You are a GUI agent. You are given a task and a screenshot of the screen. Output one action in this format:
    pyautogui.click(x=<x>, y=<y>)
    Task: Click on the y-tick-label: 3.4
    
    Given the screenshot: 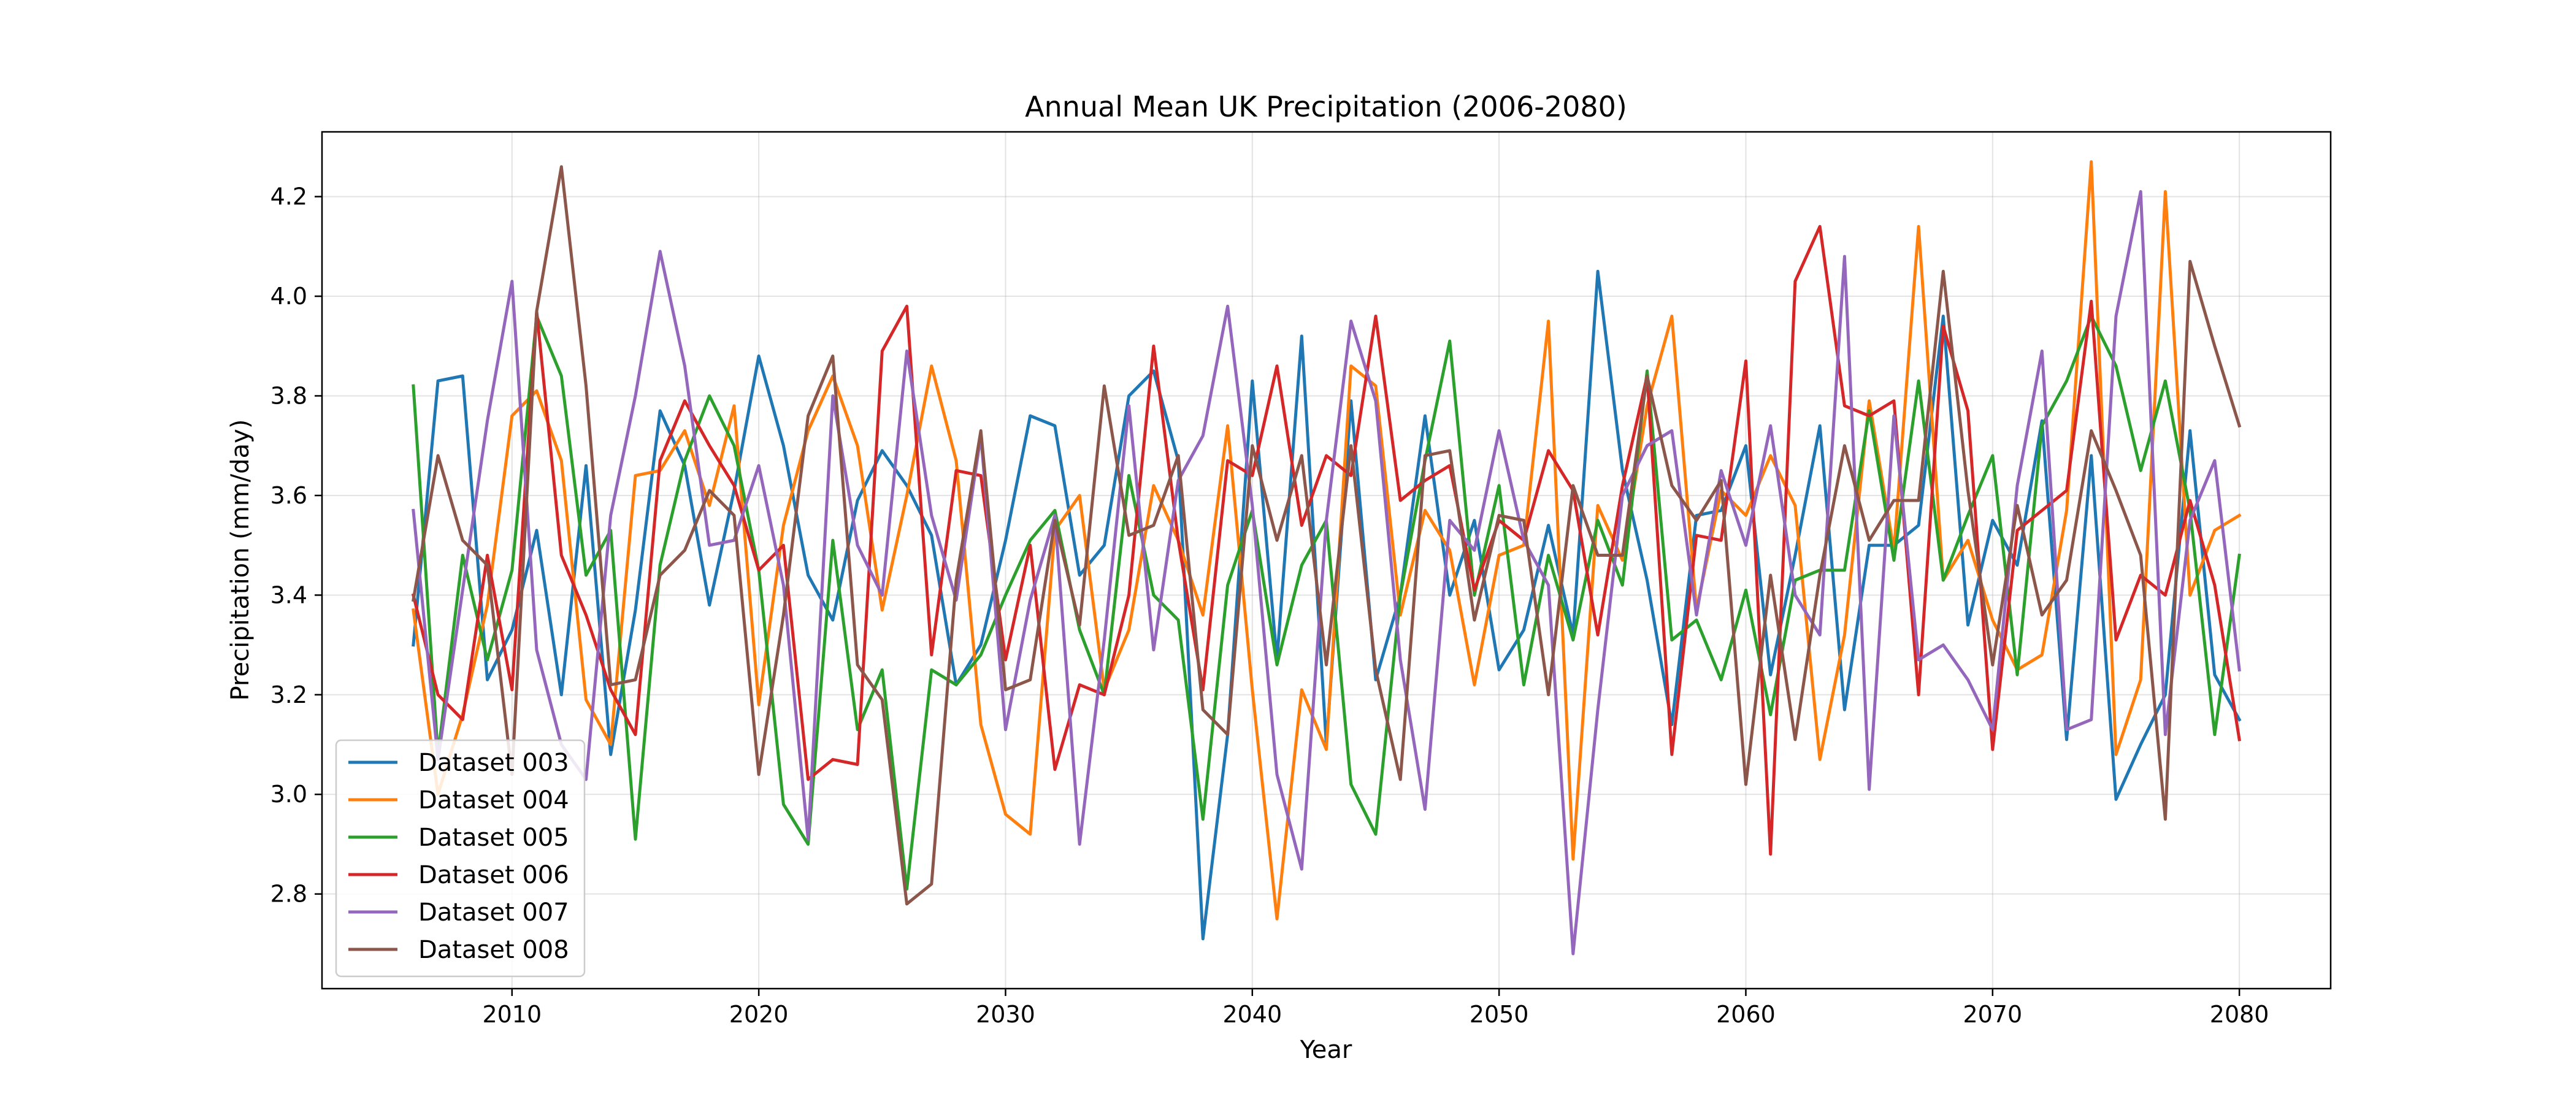 What is the action you would take?
    pyautogui.click(x=288, y=594)
    